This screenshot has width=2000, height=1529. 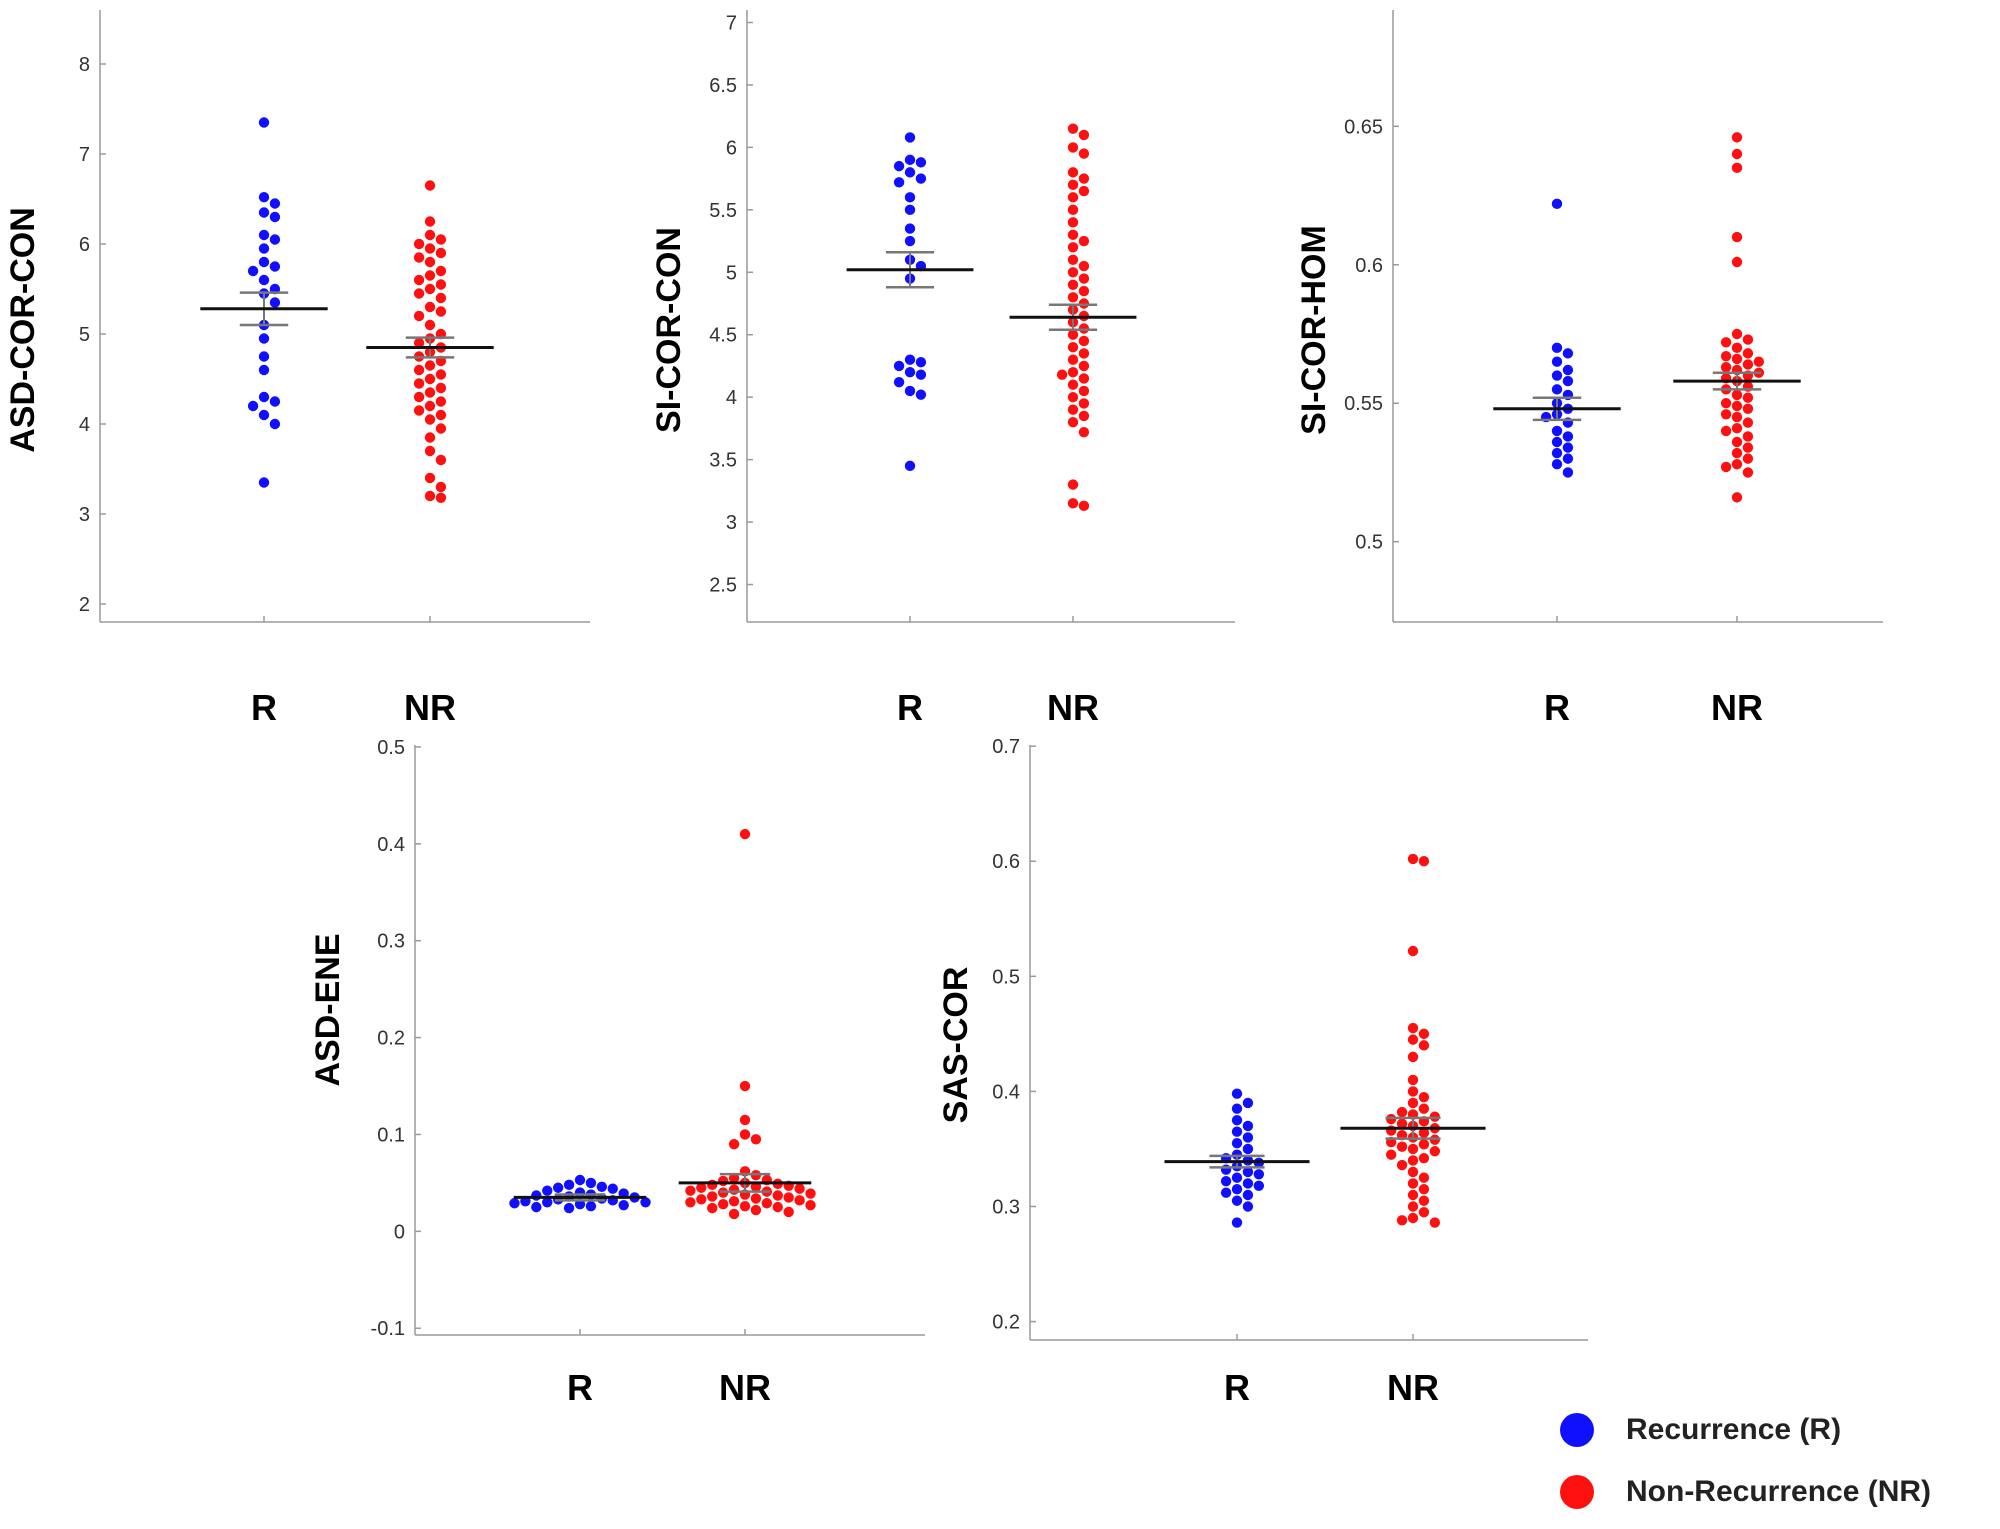 I want to click on y-axis-label: ASD-COR-CON, so click(x=23, y=330).